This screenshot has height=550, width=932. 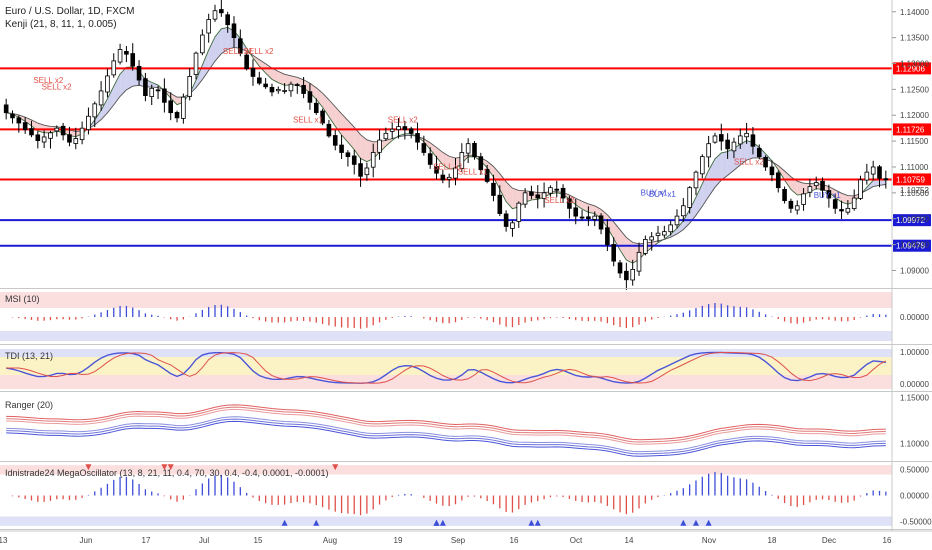 I want to click on time-tick-label: Dec, so click(x=829, y=540).